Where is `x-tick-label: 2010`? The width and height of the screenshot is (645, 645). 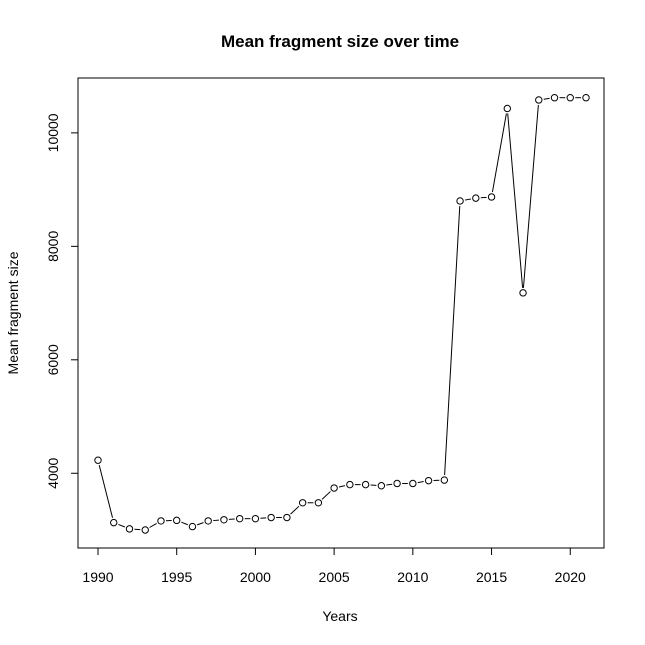
x-tick-label: 2010 is located at coordinates (412, 577).